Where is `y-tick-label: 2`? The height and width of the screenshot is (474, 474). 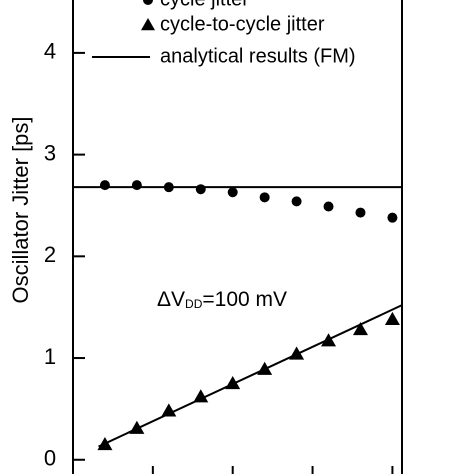 y-tick-label: 2 is located at coordinates (50, 254).